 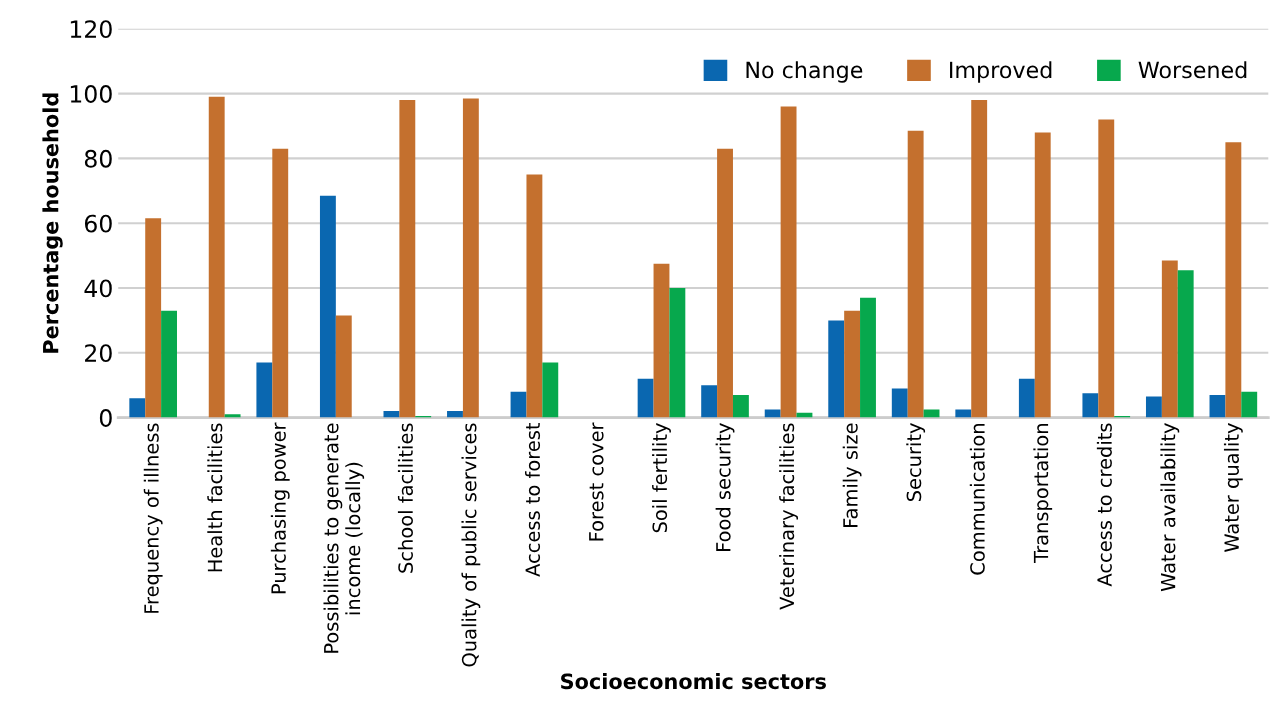 What do you see at coordinates (215, 497) in the screenshot?
I see `x-tick-label: Health facilities` at bounding box center [215, 497].